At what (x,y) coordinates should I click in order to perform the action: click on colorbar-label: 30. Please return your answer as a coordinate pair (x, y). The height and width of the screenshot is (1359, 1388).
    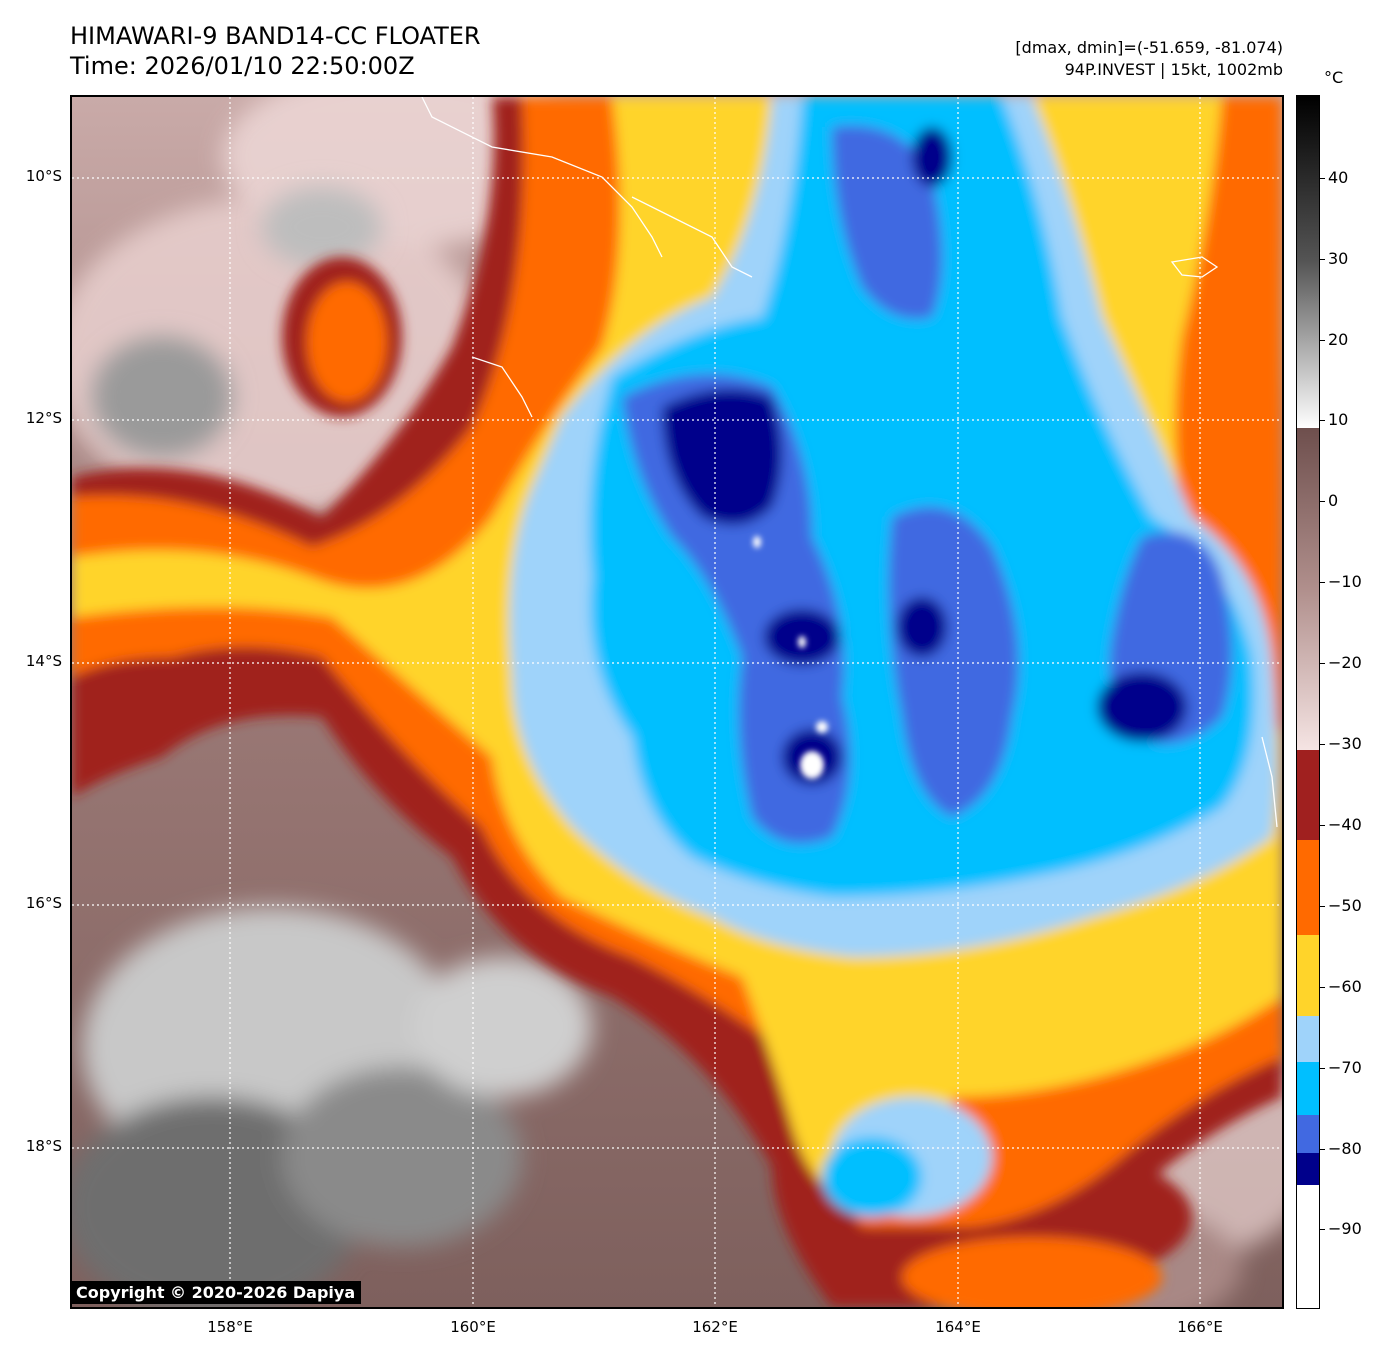
    Looking at the image, I should click on (1338, 258).